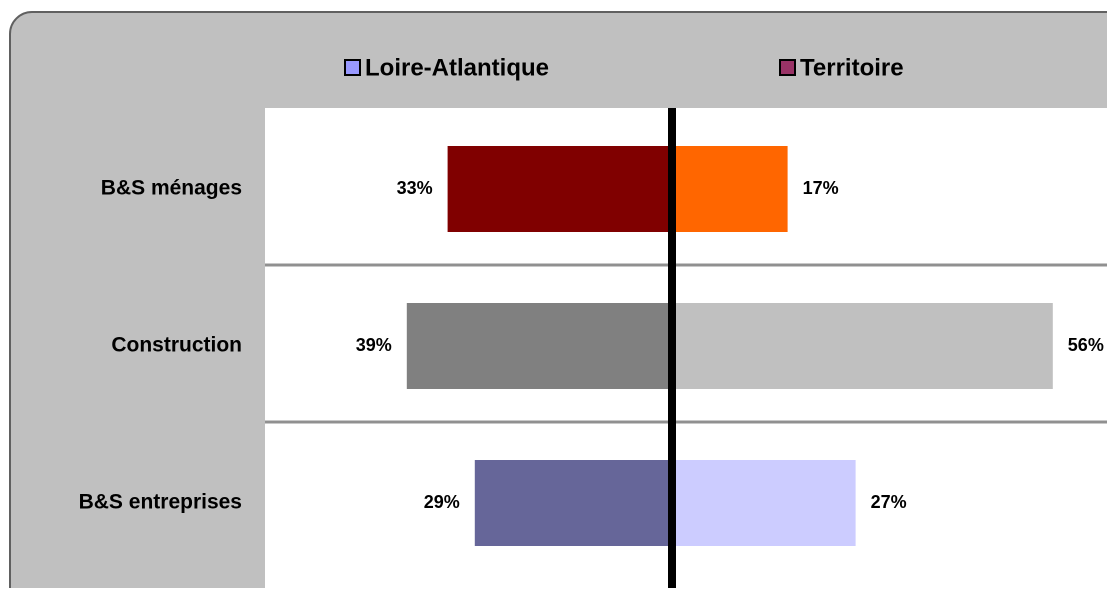 This screenshot has height=593, width=1107. I want to click on category-label: Construction, so click(176, 345).